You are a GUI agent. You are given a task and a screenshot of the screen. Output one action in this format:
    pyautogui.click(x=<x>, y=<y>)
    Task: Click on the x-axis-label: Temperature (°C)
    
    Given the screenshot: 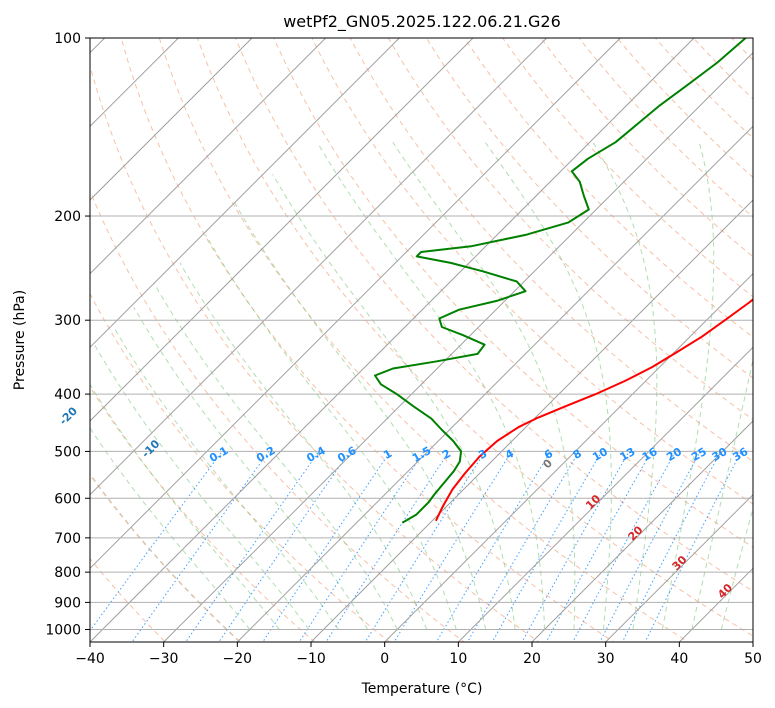 What is the action you would take?
    pyautogui.click(x=422, y=689)
    